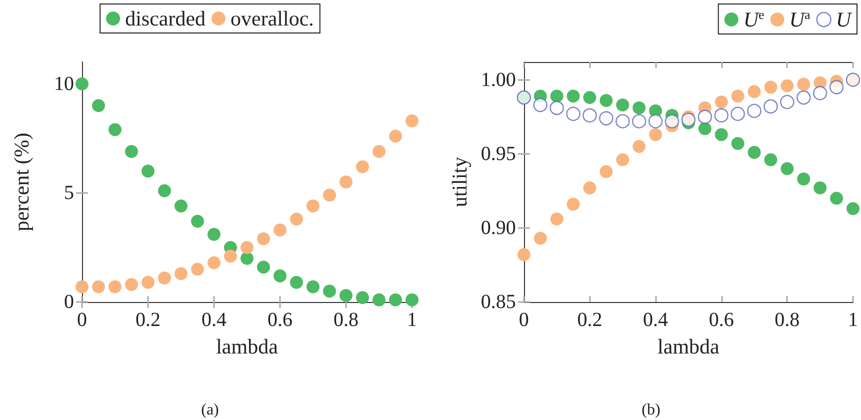 The image size is (861, 420). Describe the element at coordinates (498, 227) in the screenshot. I see `y-tick-label: 0.90` at that location.